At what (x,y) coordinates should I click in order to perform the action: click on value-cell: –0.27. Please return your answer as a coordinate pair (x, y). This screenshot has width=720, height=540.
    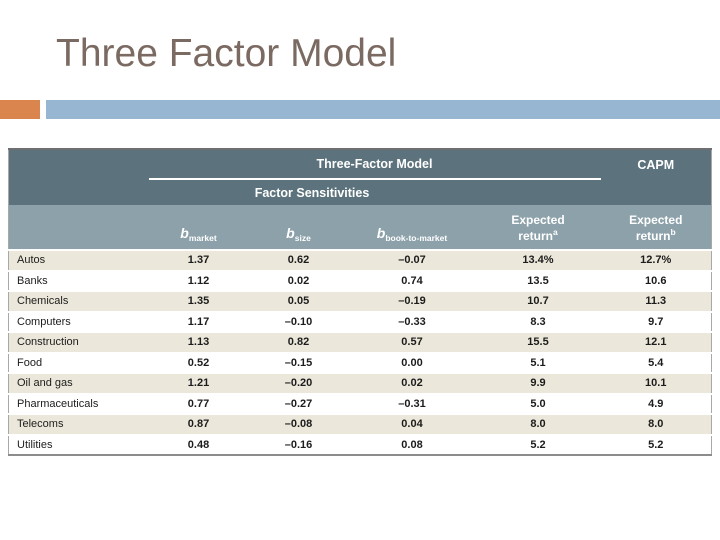
    Looking at the image, I should click on (298, 403).